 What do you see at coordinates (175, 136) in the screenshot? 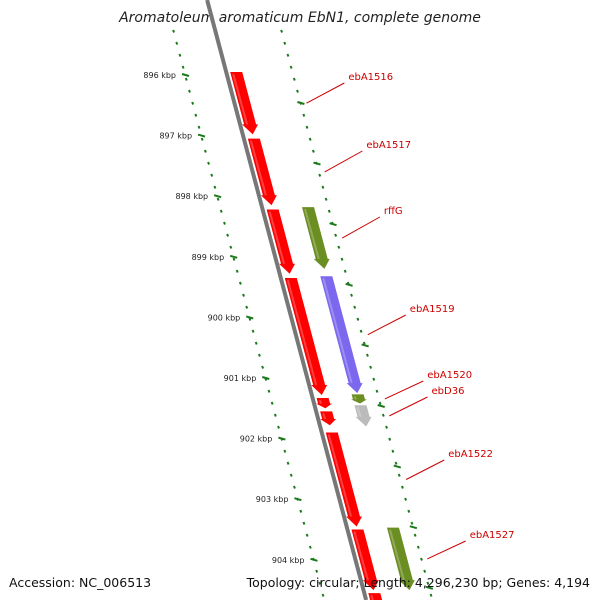
I see `kbp-tick-label: 897 kbp` at bounding box center [175, 136].